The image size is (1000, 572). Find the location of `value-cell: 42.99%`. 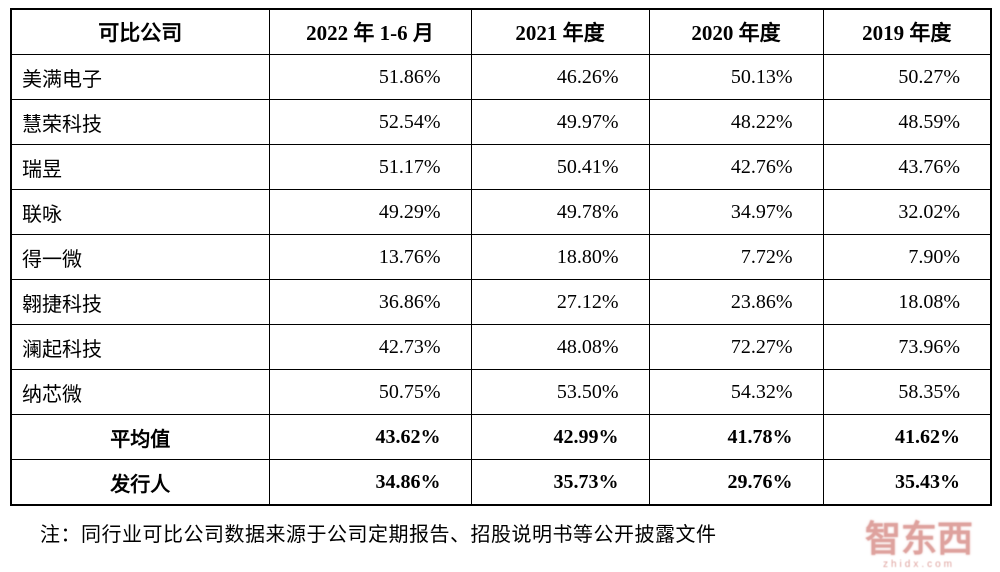

value-cell: 42.99% is located at coordinates (560, 437).